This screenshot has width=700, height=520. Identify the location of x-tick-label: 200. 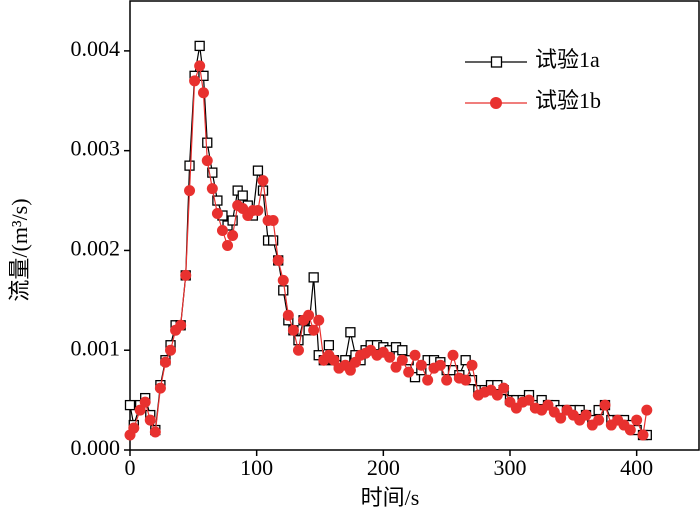
(383, 467).